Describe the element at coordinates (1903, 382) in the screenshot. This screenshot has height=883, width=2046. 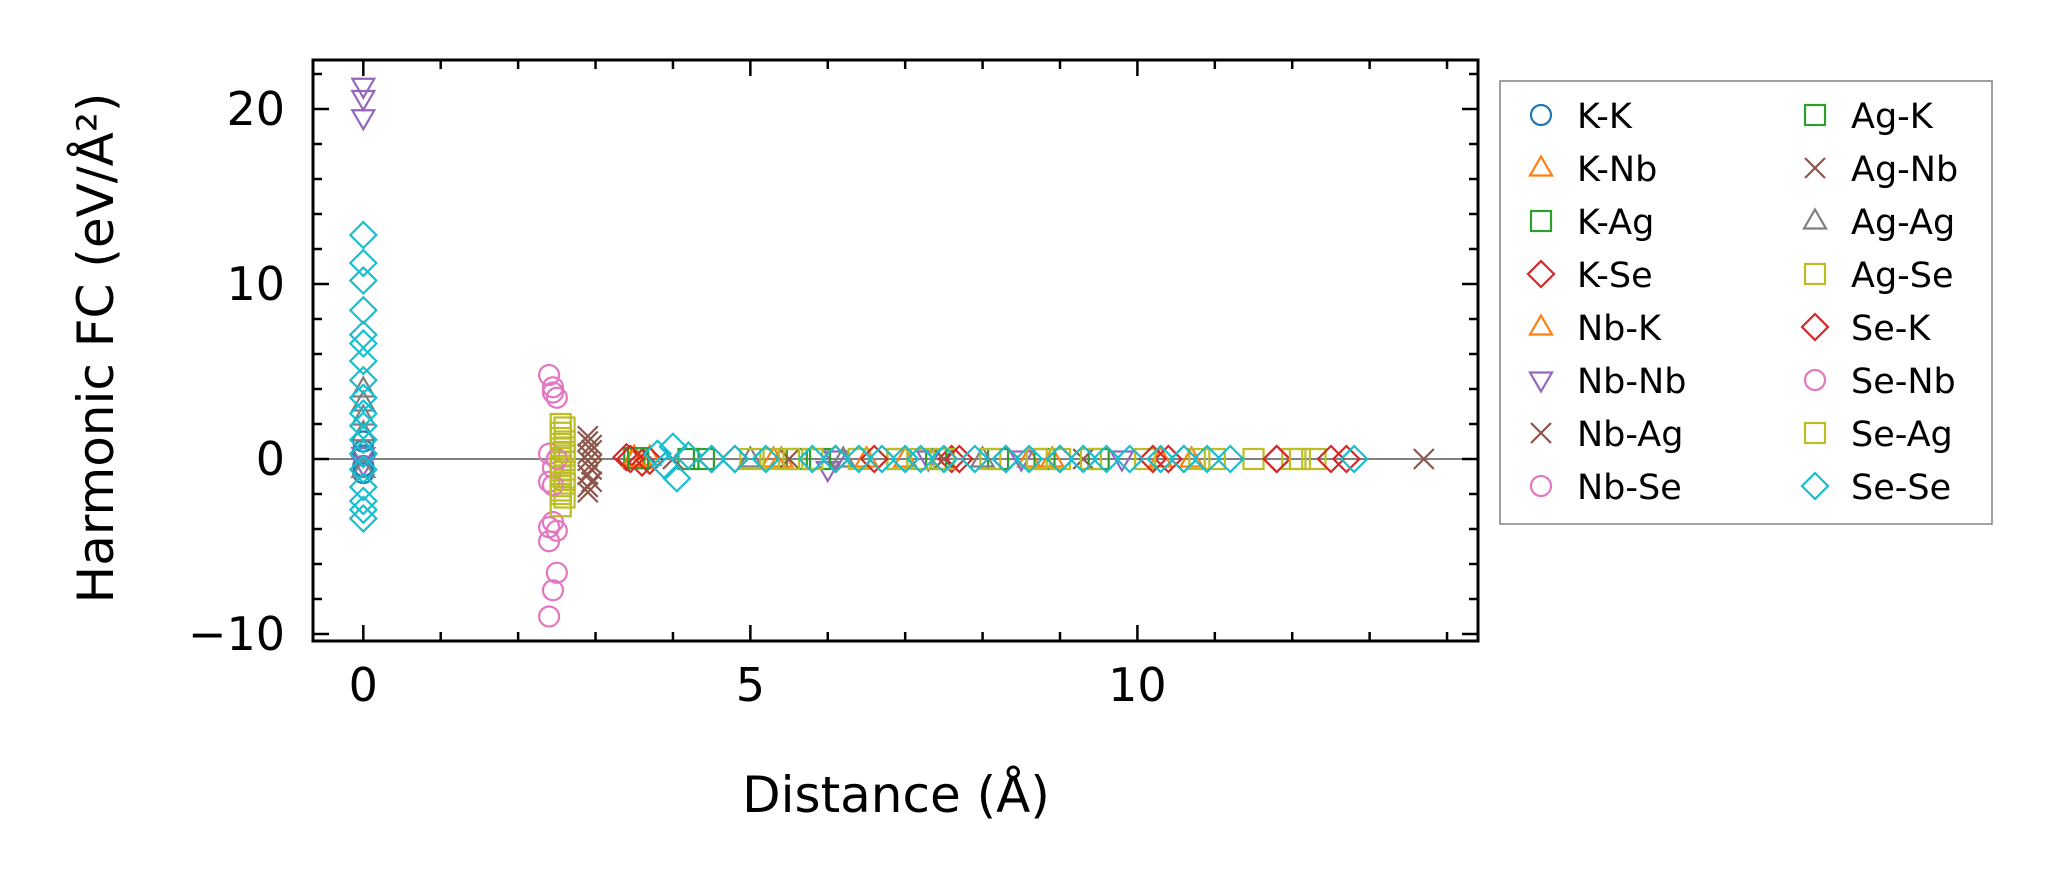
I see `legend-label: Se-Nb` at that location.